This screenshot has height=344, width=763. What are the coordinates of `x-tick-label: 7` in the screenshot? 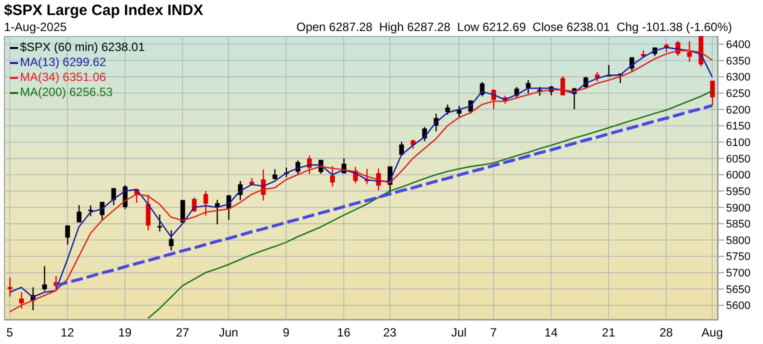 It's located at (494, 333).